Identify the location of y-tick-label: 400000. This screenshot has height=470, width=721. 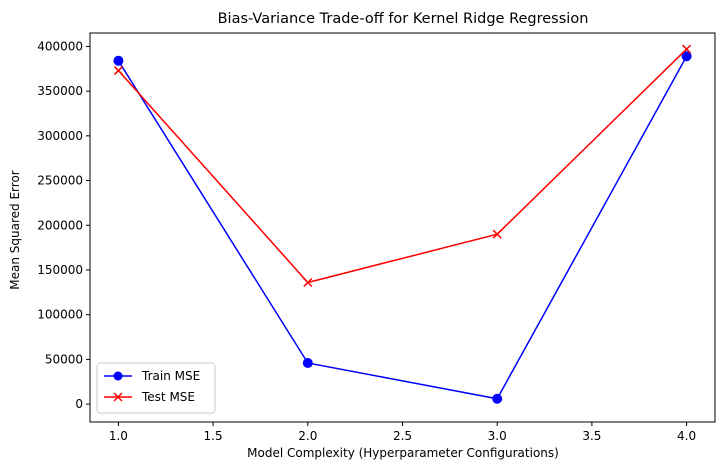
(60, 46).